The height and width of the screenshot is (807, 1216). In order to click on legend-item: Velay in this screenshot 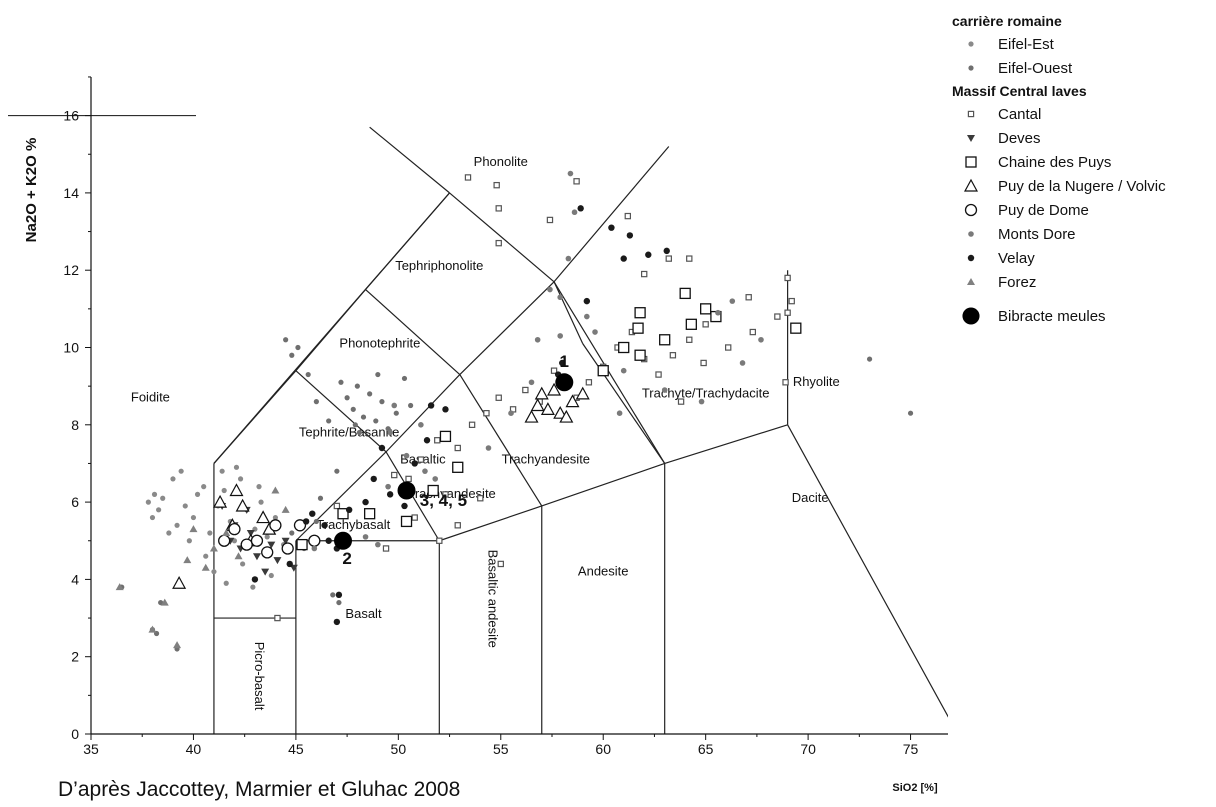, I will do `click(1082, 258)`.